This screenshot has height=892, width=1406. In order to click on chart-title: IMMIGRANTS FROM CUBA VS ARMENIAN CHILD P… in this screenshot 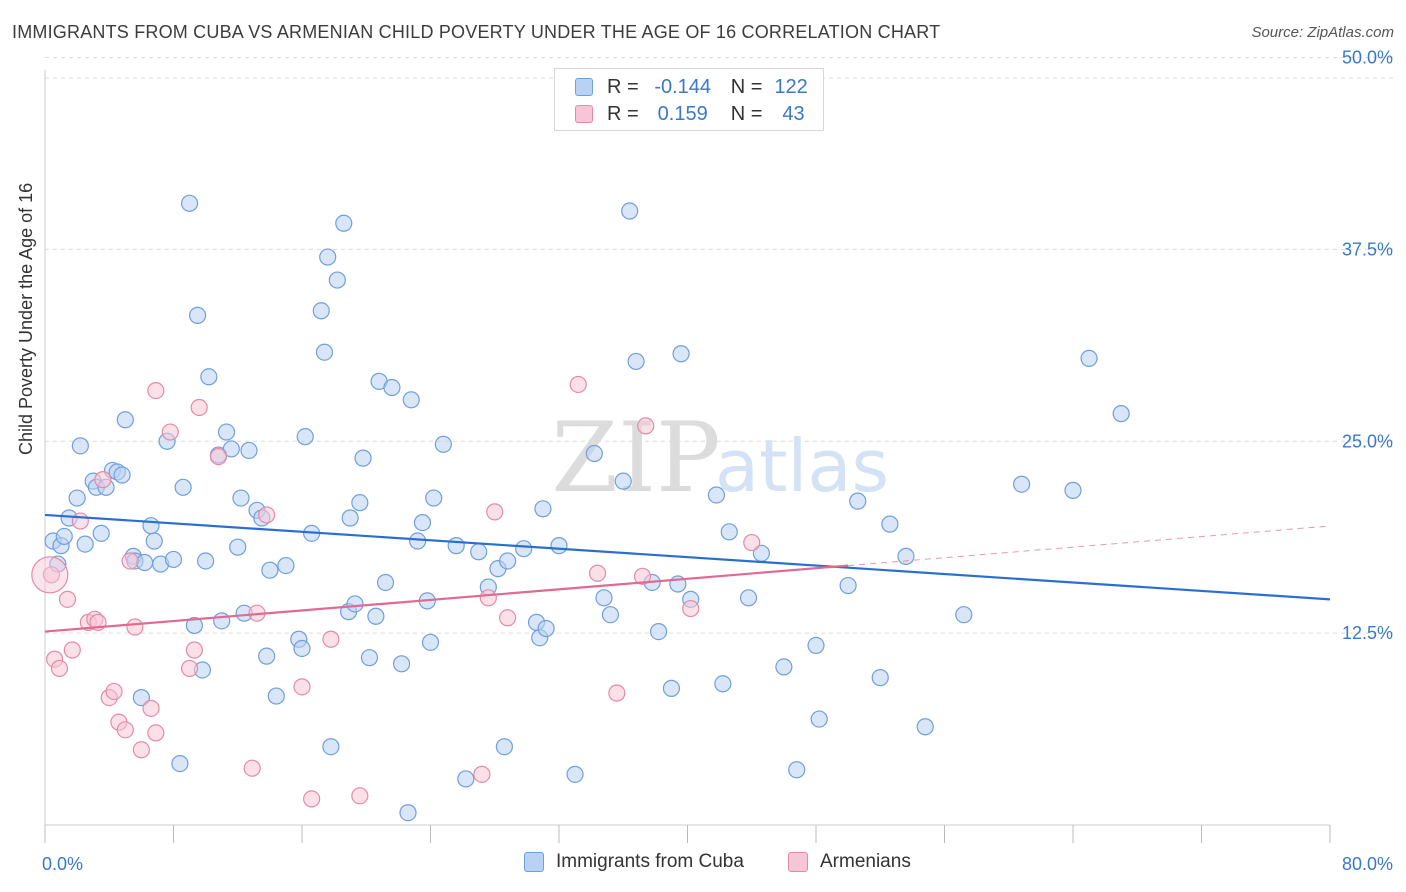, I will do `click(476, 32)`.